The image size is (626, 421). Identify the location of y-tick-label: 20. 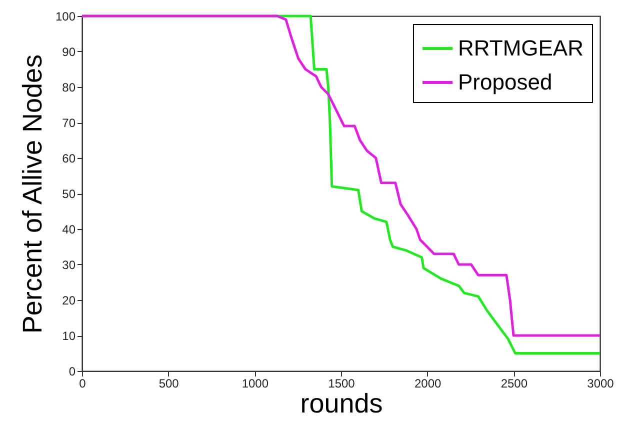
(69, 301).